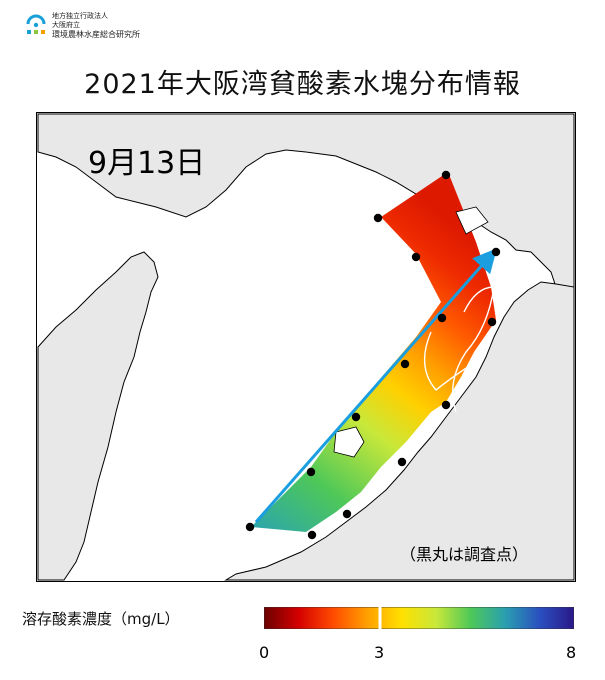 The height and width of the screenshot is (680, 605). Describe the element at coordinates (264, 652) in the screenshot. I see `scale-tick-0: 0` at that location.